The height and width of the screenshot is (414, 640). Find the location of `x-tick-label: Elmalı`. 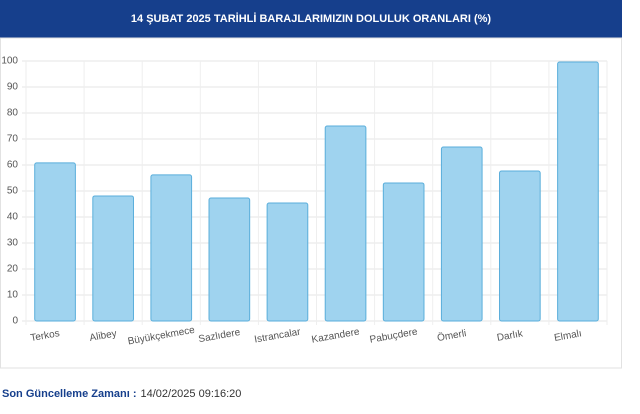

x-tick-label: Elmalı is located at coordinates (567, 336).